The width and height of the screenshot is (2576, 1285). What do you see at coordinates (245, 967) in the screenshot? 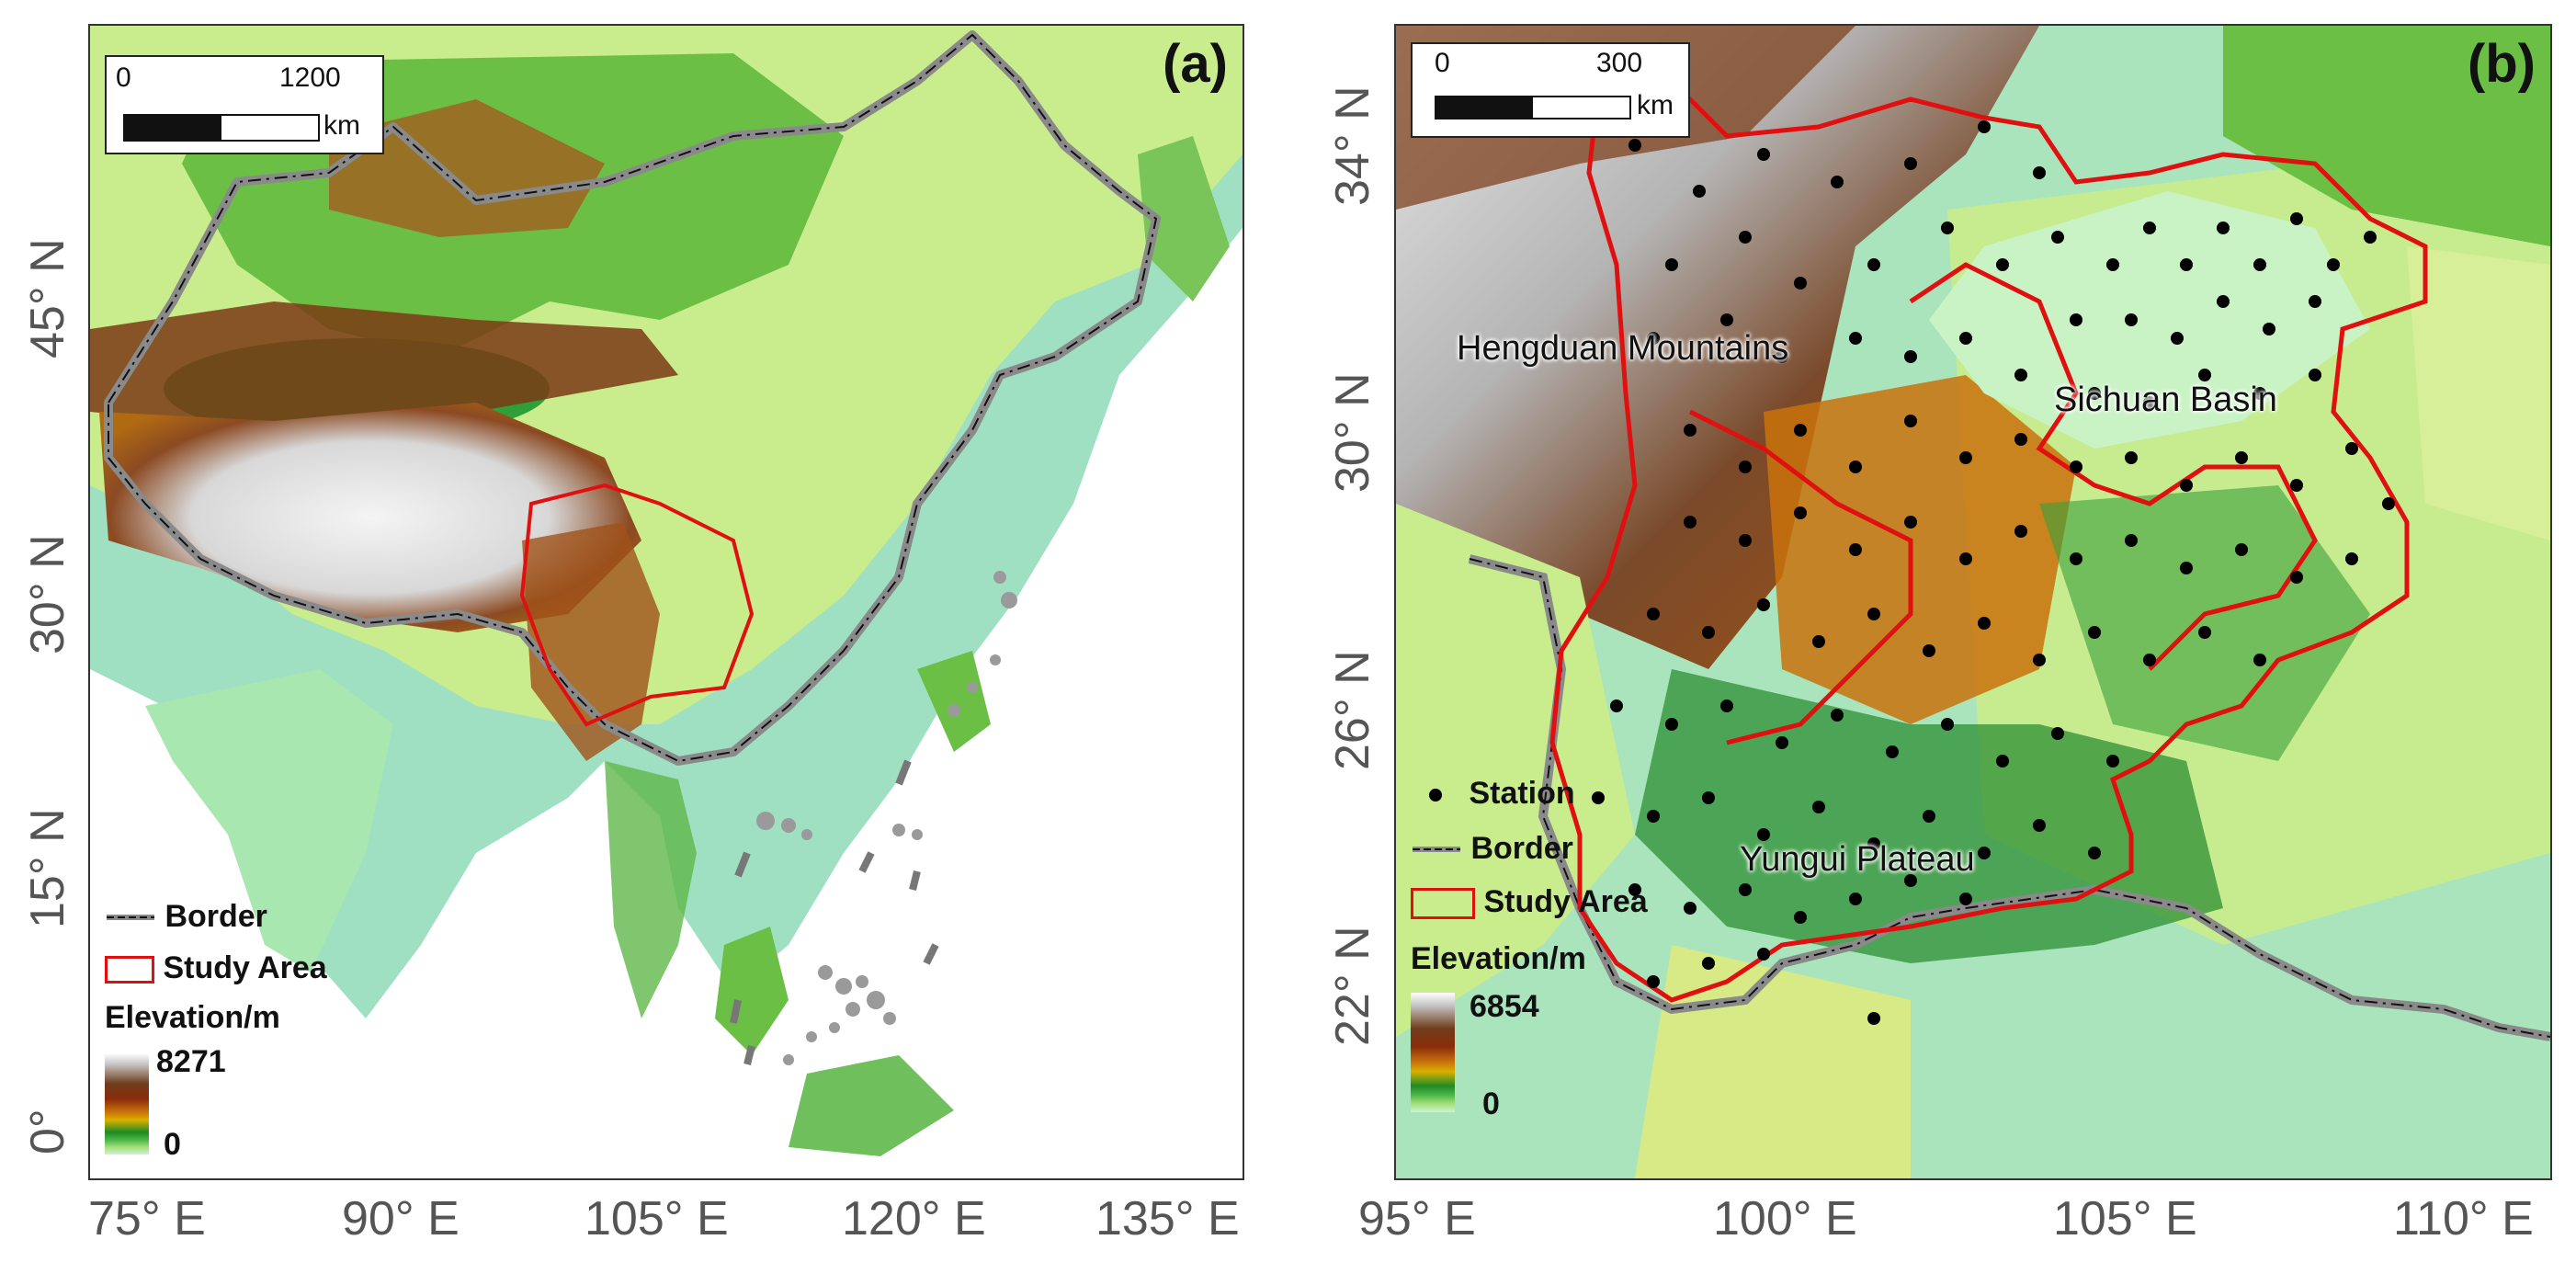
I see `legend-a-study-label: Study Area` at bounding box center [245, 967].